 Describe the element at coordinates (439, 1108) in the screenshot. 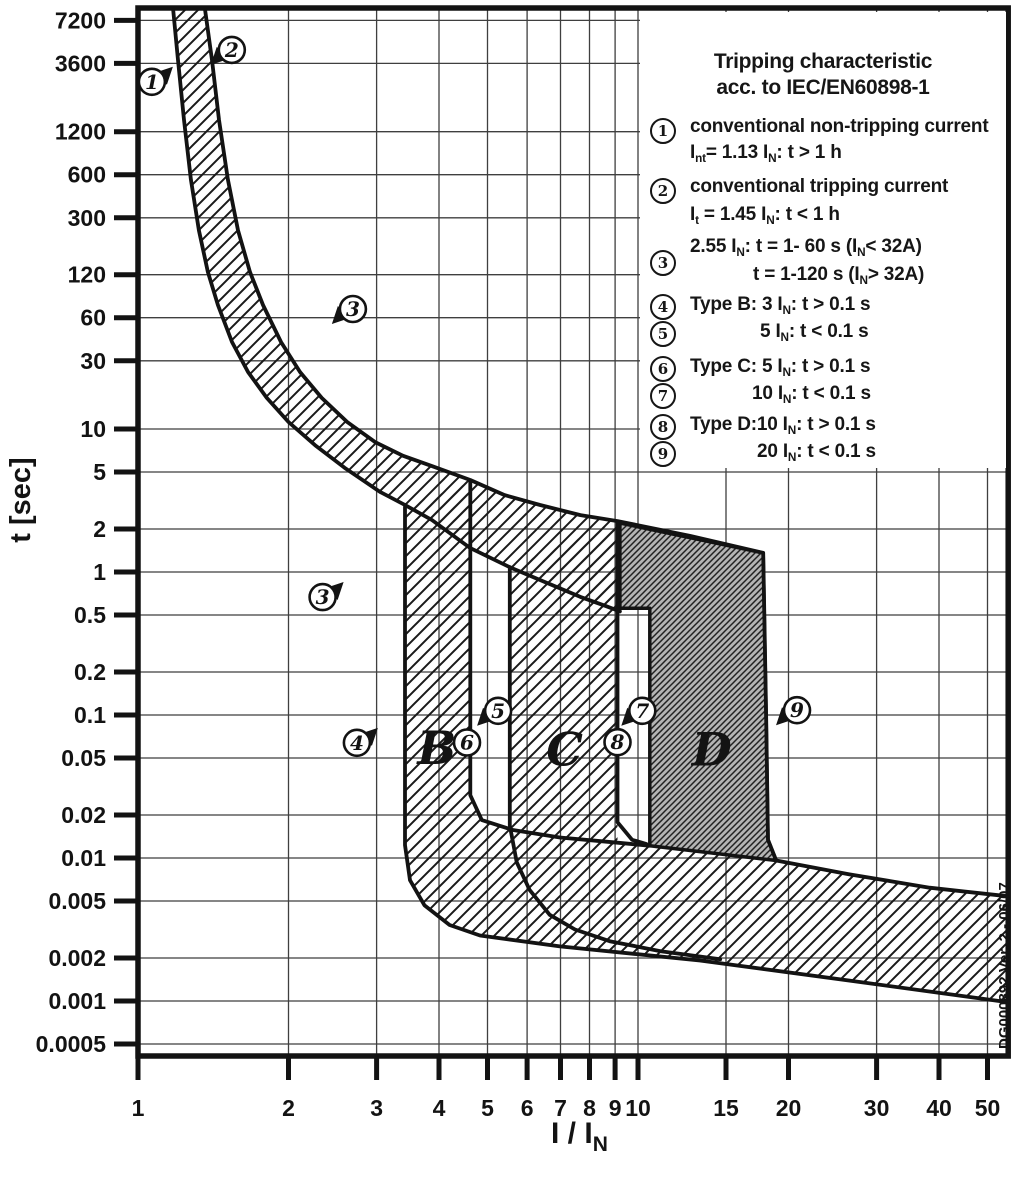

I see `x-tick-label-4: 4` at that location.